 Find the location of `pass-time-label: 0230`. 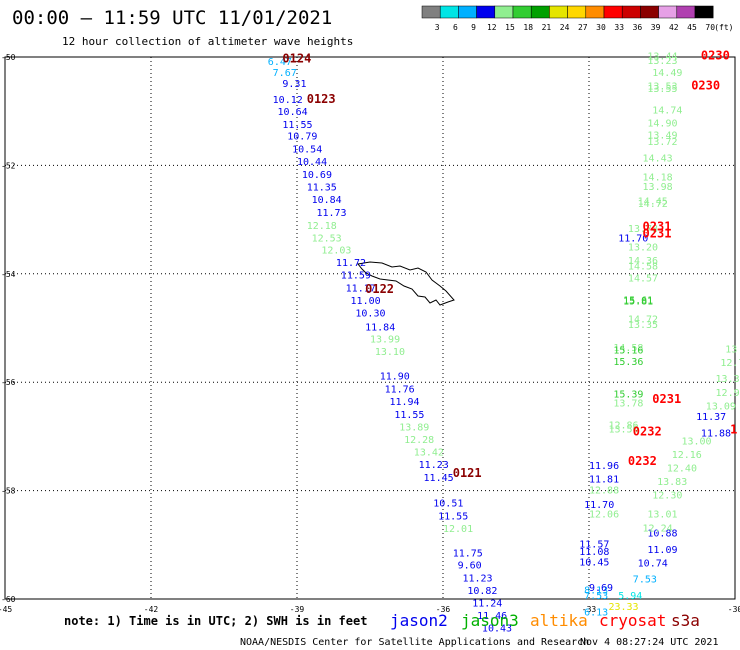

pass-time-label: 0230 is located at coordinates (705, 86).